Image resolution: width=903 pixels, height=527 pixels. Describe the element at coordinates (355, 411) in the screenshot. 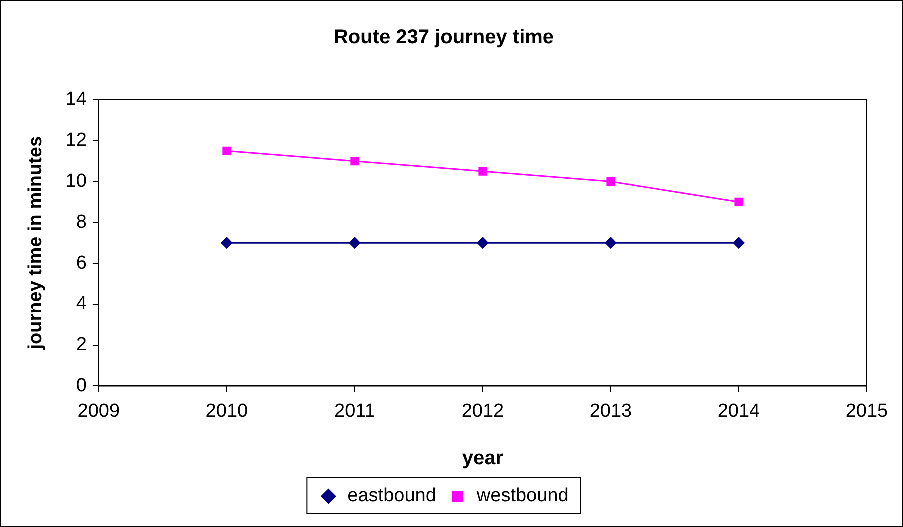

I see `x-tick-label: 2011` at that location.